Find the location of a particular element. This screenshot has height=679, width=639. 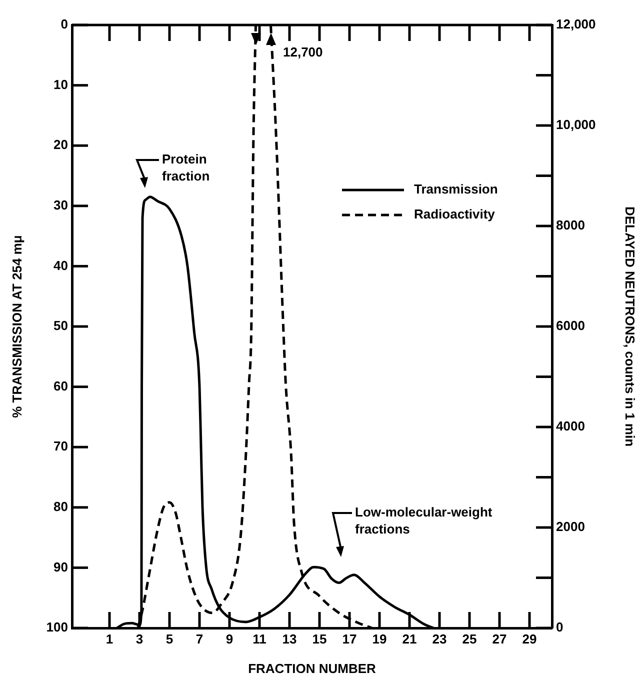

y-axis-title: % TRANSMISSION AT 254 mμ is located at coordinates (16, 326).